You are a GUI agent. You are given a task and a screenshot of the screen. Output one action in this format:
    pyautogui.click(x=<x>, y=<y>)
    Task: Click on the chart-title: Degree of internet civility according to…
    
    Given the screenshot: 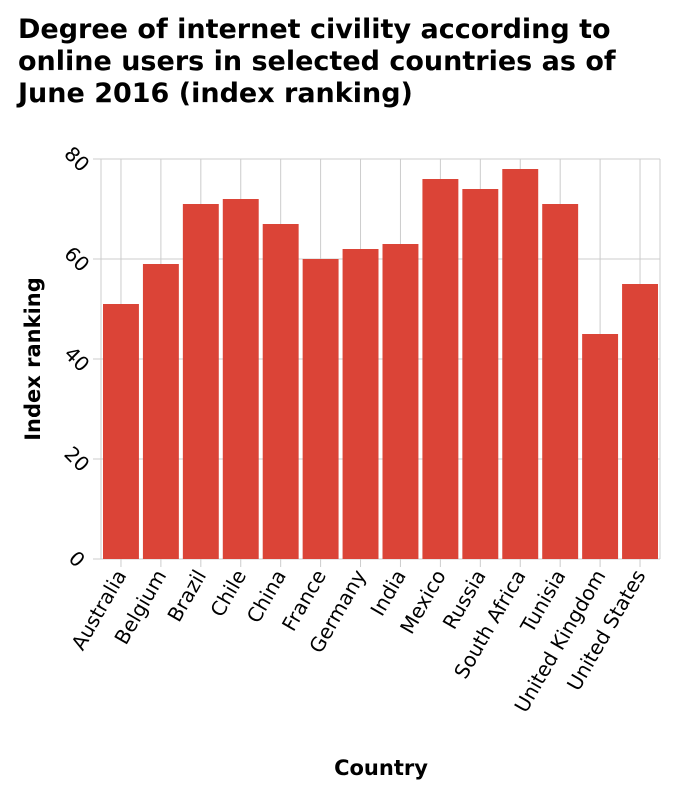 What is the action you would take?
    pyautogui.click(x=317, y=61)
    